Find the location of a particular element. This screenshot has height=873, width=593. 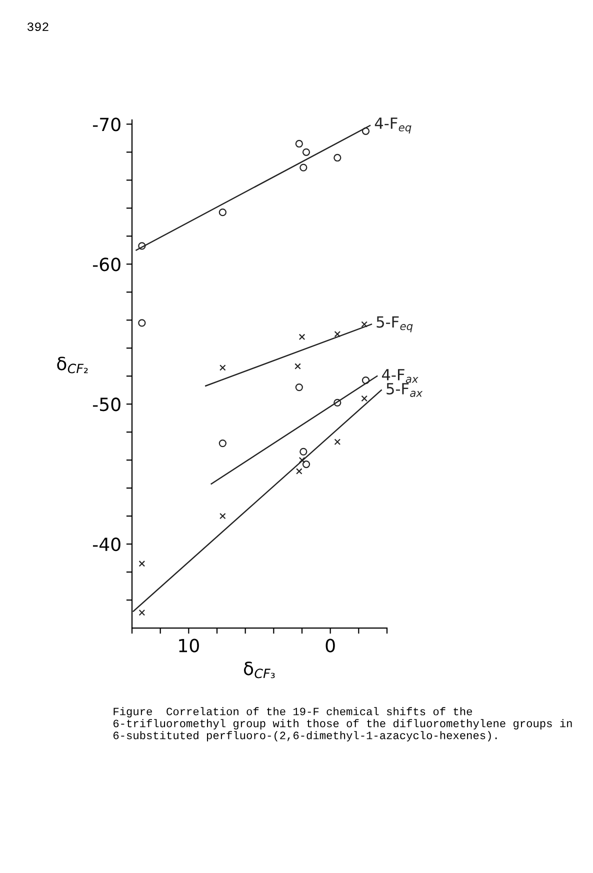

series-label: 4-F$_{ax}$ is located at coordinates (400, 376).